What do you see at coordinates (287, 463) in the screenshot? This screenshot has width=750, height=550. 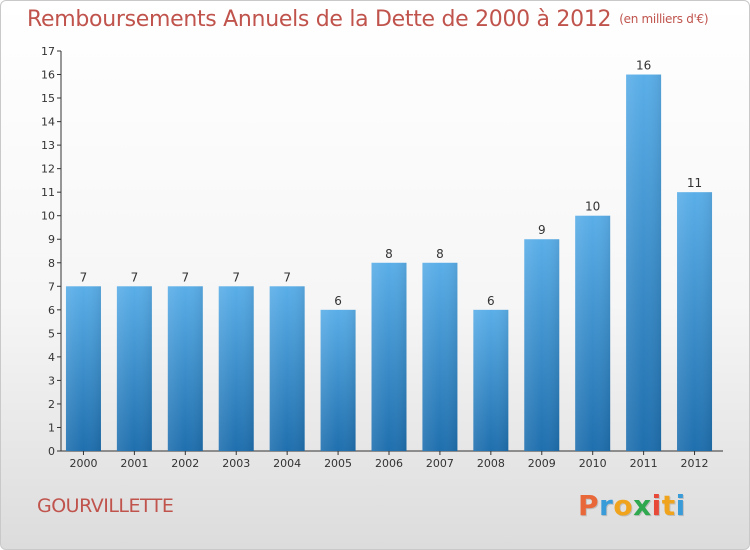 I see `x-tick-label: 2004` at bounding box center [287, 463].